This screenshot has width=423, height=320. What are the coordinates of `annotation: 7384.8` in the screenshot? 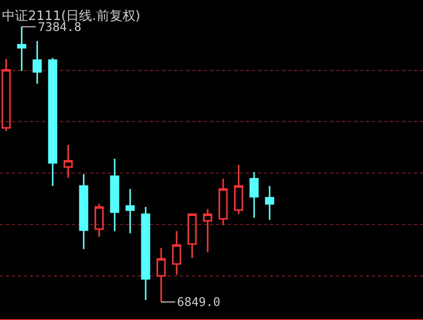 It's located at (60, 27).